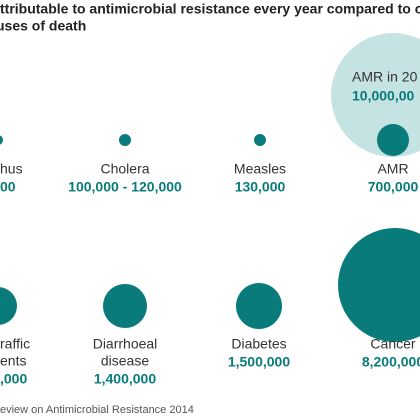 The image size is (420, 420). Describe the element at coordinates (391, 362) in the screenshot. I see `cause-figure: 8,200,000` at that location.